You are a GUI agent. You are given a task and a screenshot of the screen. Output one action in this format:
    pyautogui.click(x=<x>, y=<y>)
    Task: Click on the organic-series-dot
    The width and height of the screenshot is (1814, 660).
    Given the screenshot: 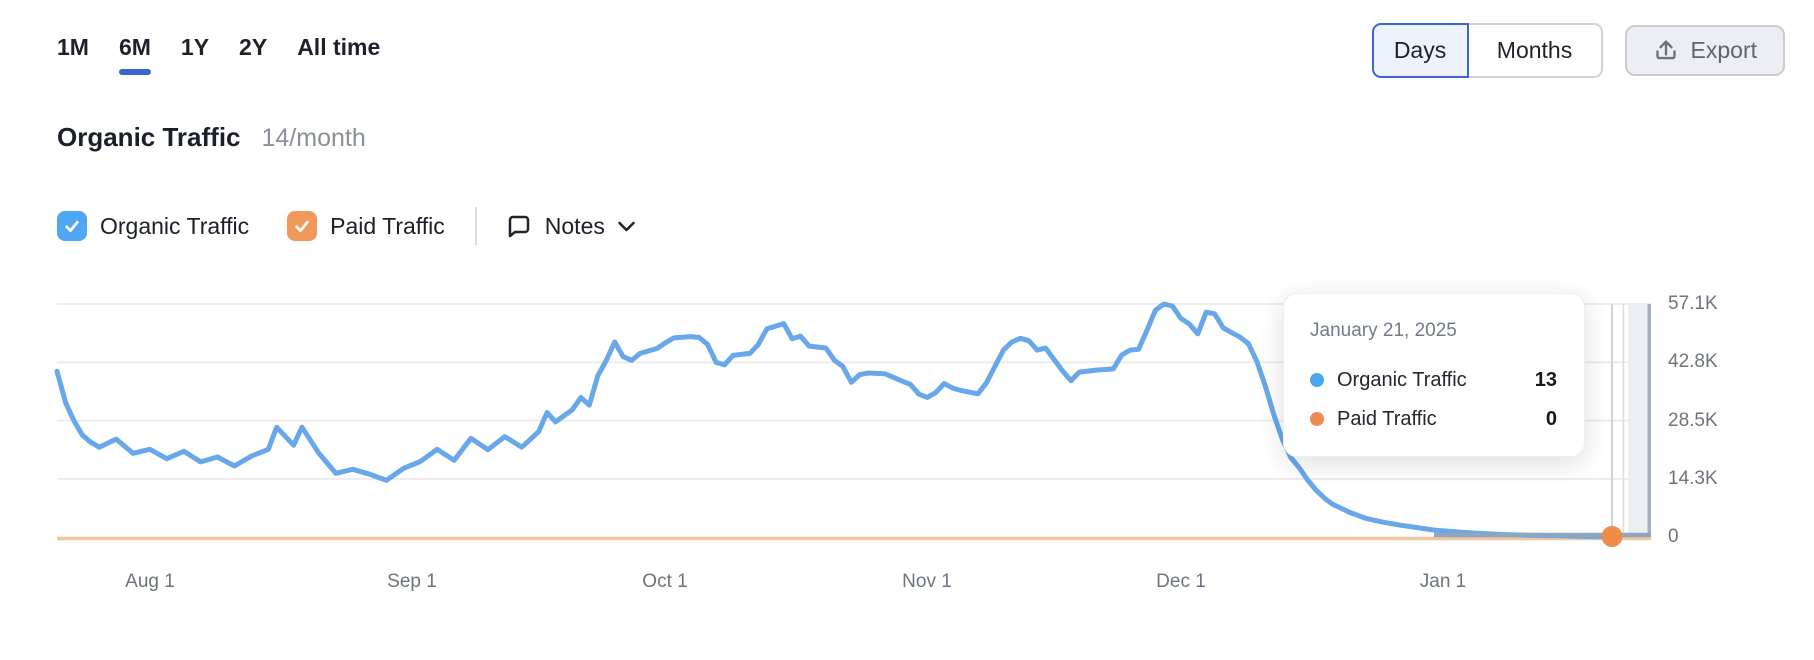 What is the action you would take?
    pyautogui.click(x=1317, y=380)
    